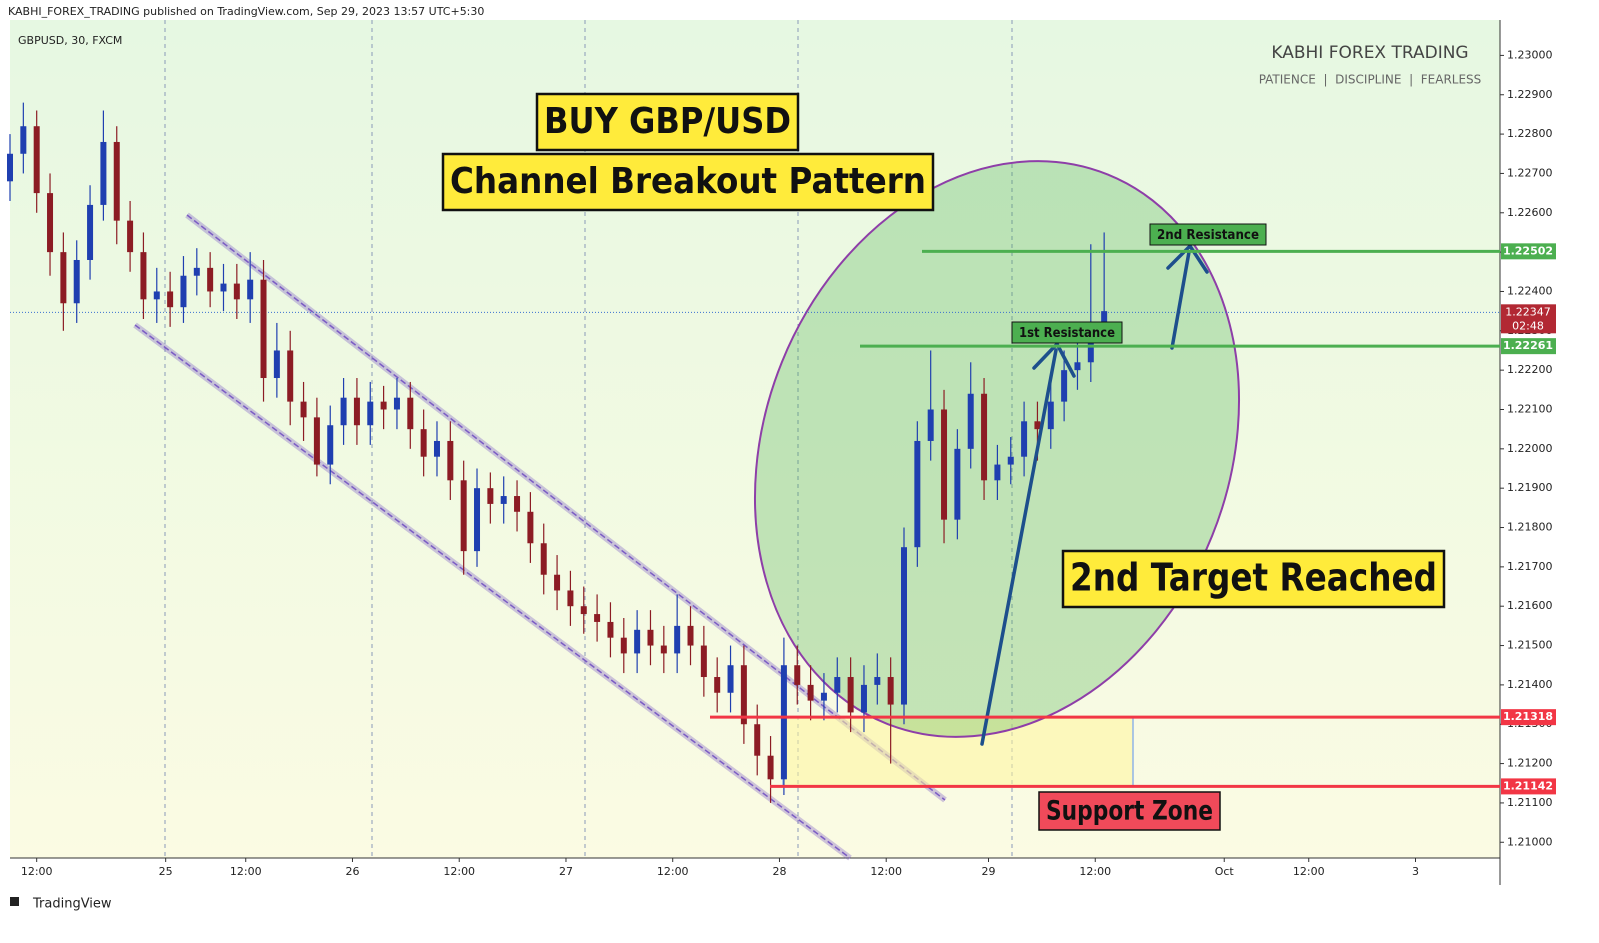  I want to click on y-tick-label: 1.21900, so click(1530, 487).